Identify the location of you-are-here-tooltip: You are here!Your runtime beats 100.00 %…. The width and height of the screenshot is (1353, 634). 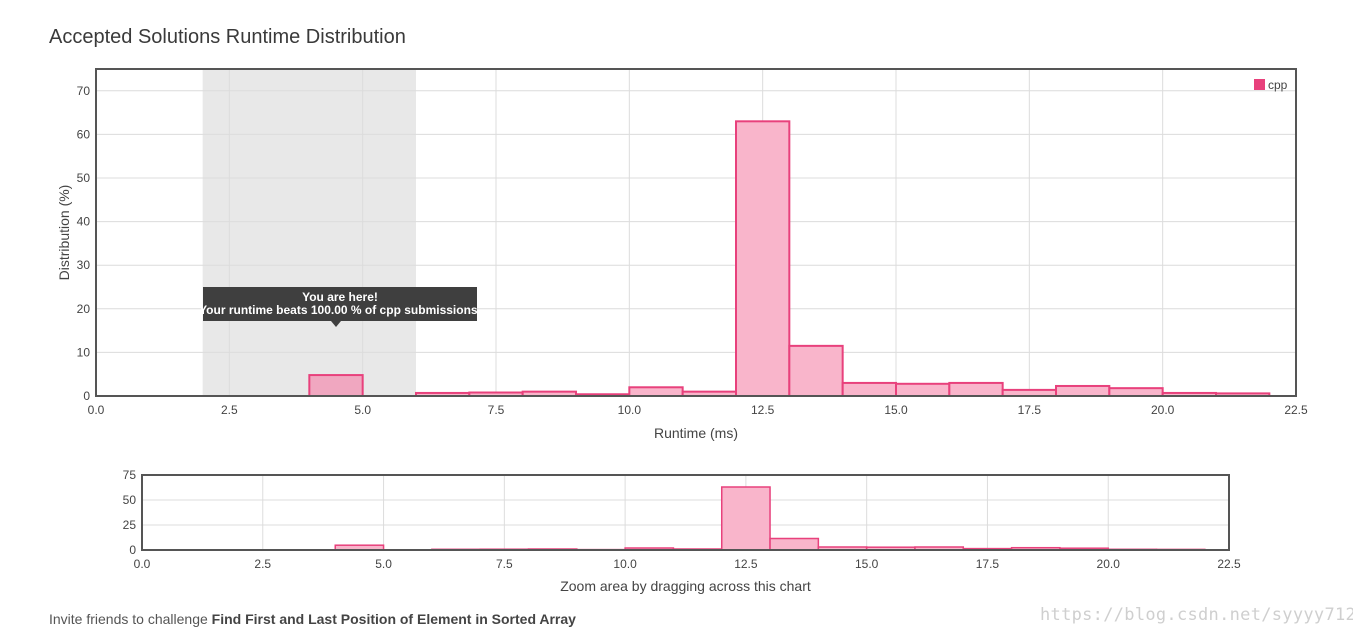
(340, 307).